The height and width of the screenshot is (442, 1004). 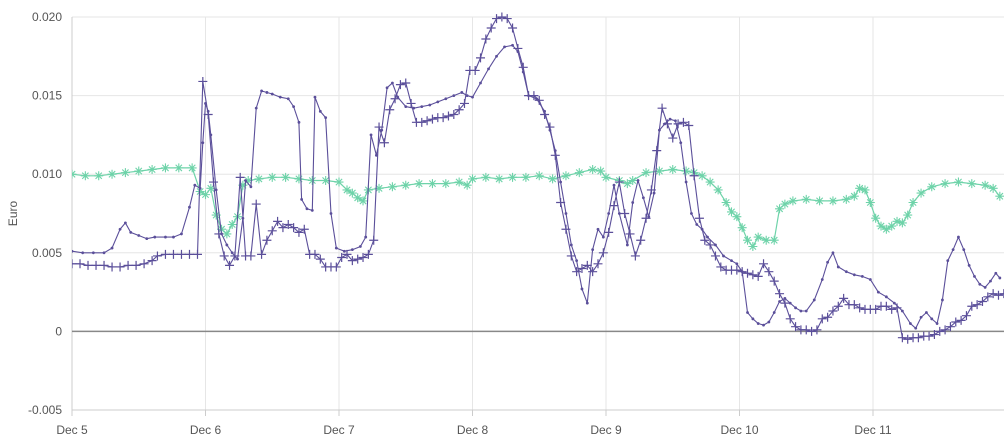 I want to click on y-axis-title: Euro, so click(x=13, y=214).